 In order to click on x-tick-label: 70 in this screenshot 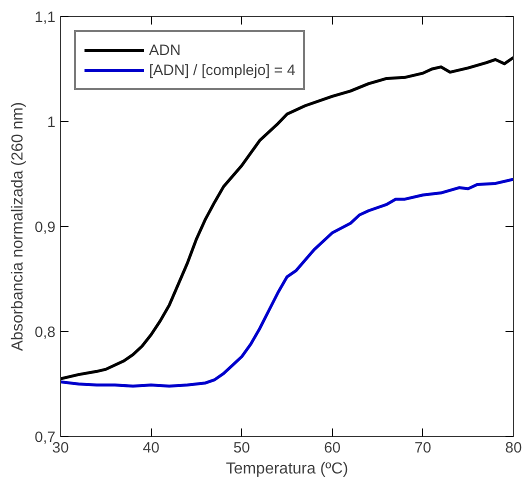, I will do `click(423, 448)`.